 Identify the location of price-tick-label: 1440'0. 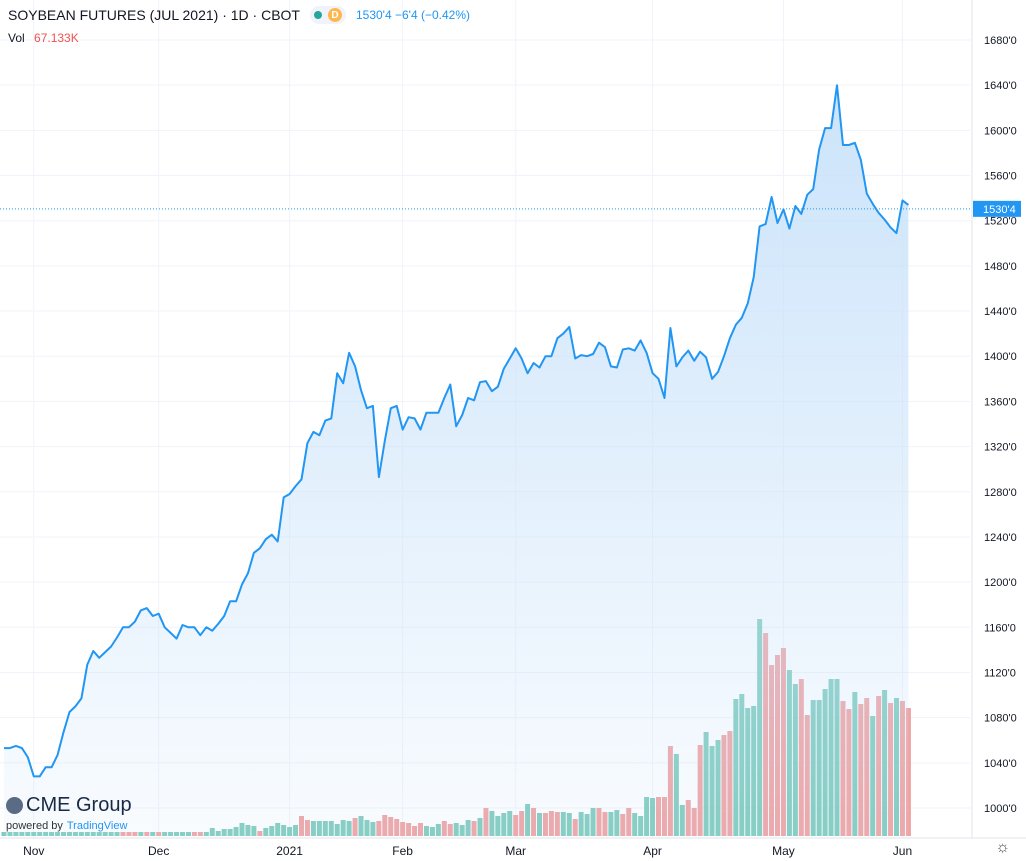
(1000, 312).